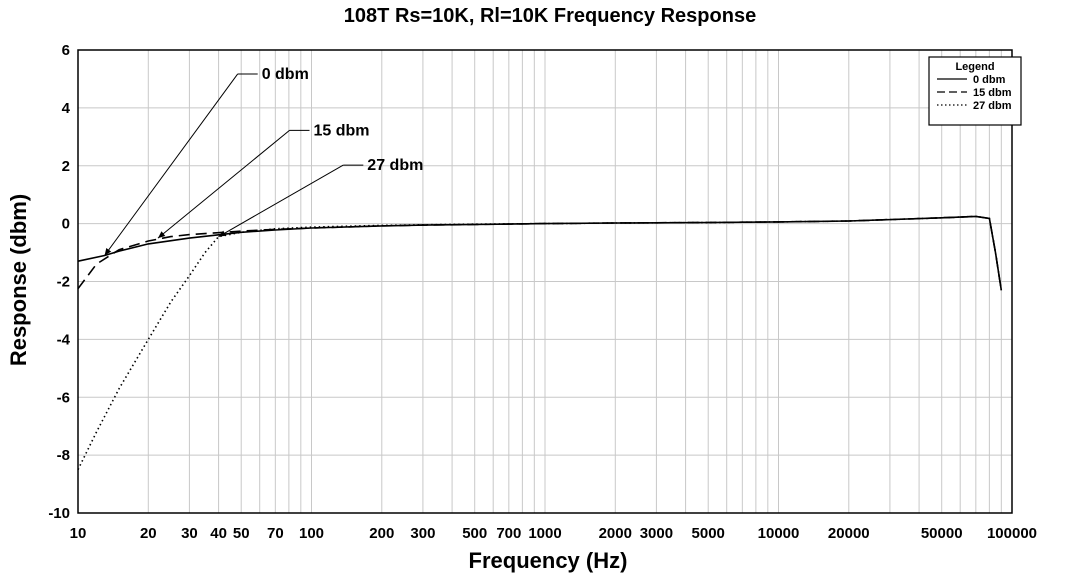 Image resolution: width=1065 pixels, height=580 pixels. I want to click on series-line-0-dbm, so click(540, 253).